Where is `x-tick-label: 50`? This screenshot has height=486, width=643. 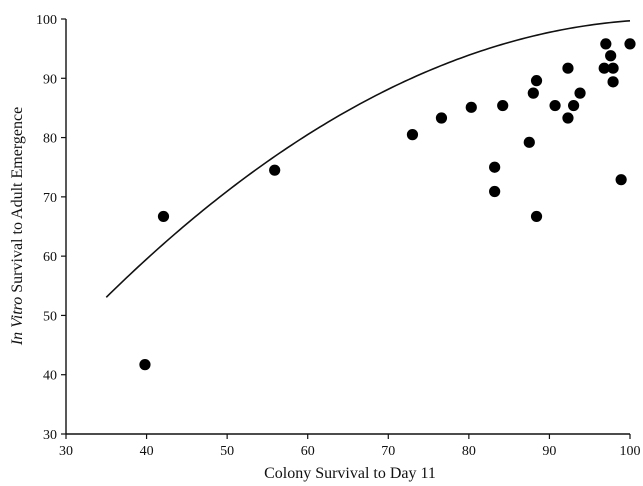
x-tick-label: 50 is located at coordinates (227, 451).